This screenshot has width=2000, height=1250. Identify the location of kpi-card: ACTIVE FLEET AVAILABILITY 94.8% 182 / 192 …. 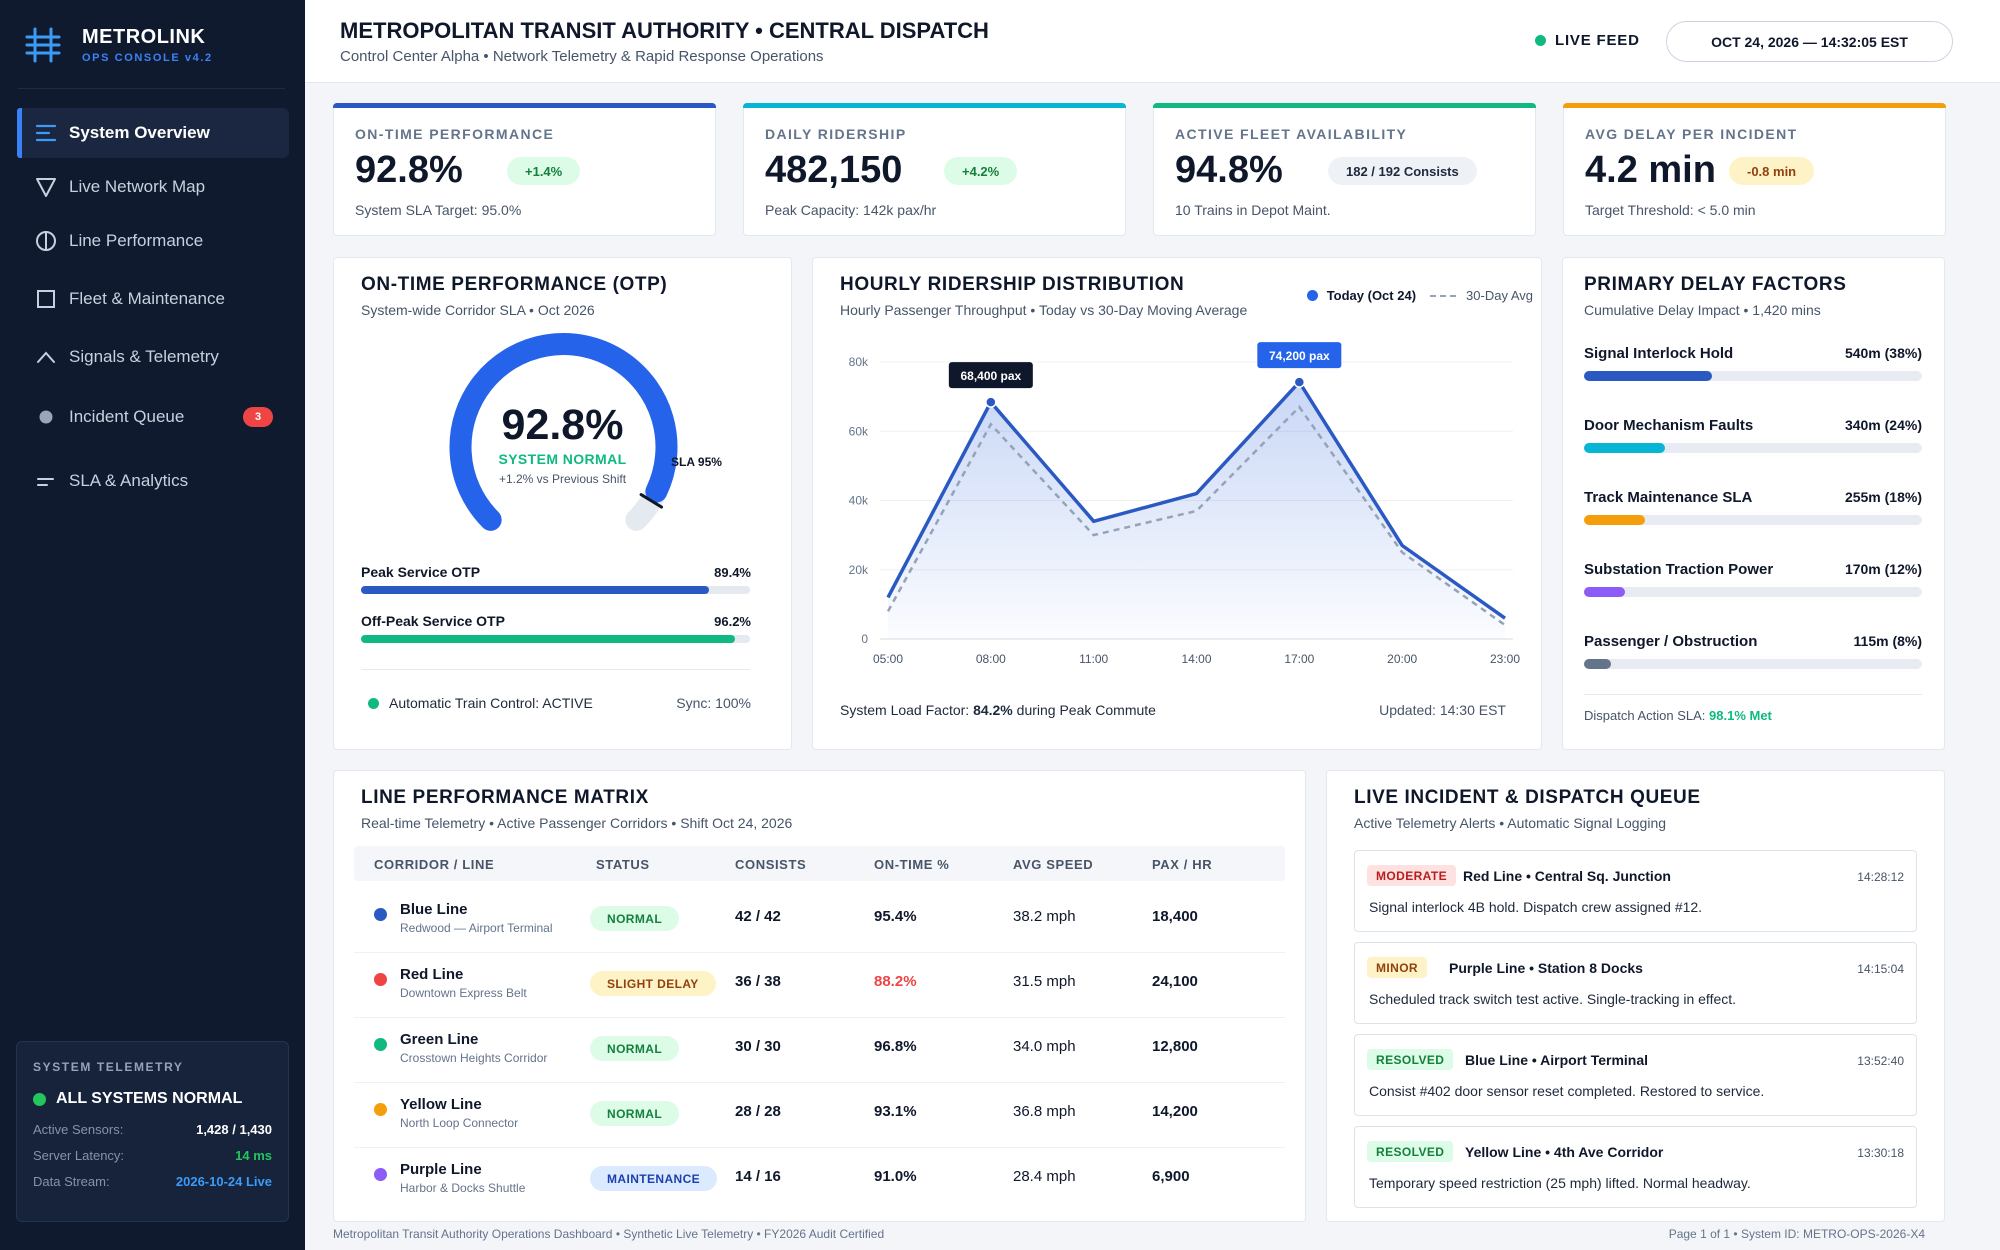
(1344, 169).